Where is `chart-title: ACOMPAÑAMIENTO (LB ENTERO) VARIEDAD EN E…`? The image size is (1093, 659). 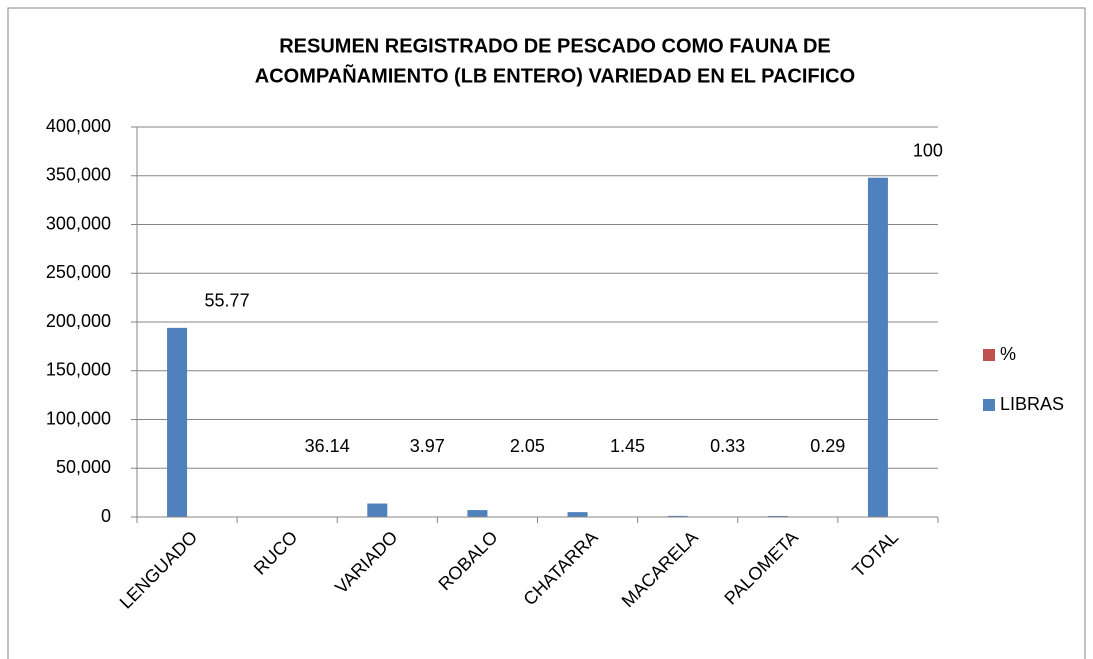
chart-title: ACOMPAÑAMIENTO (LB ENTERO) VARIEDAD EN E… is located at coordinates (555, 75).